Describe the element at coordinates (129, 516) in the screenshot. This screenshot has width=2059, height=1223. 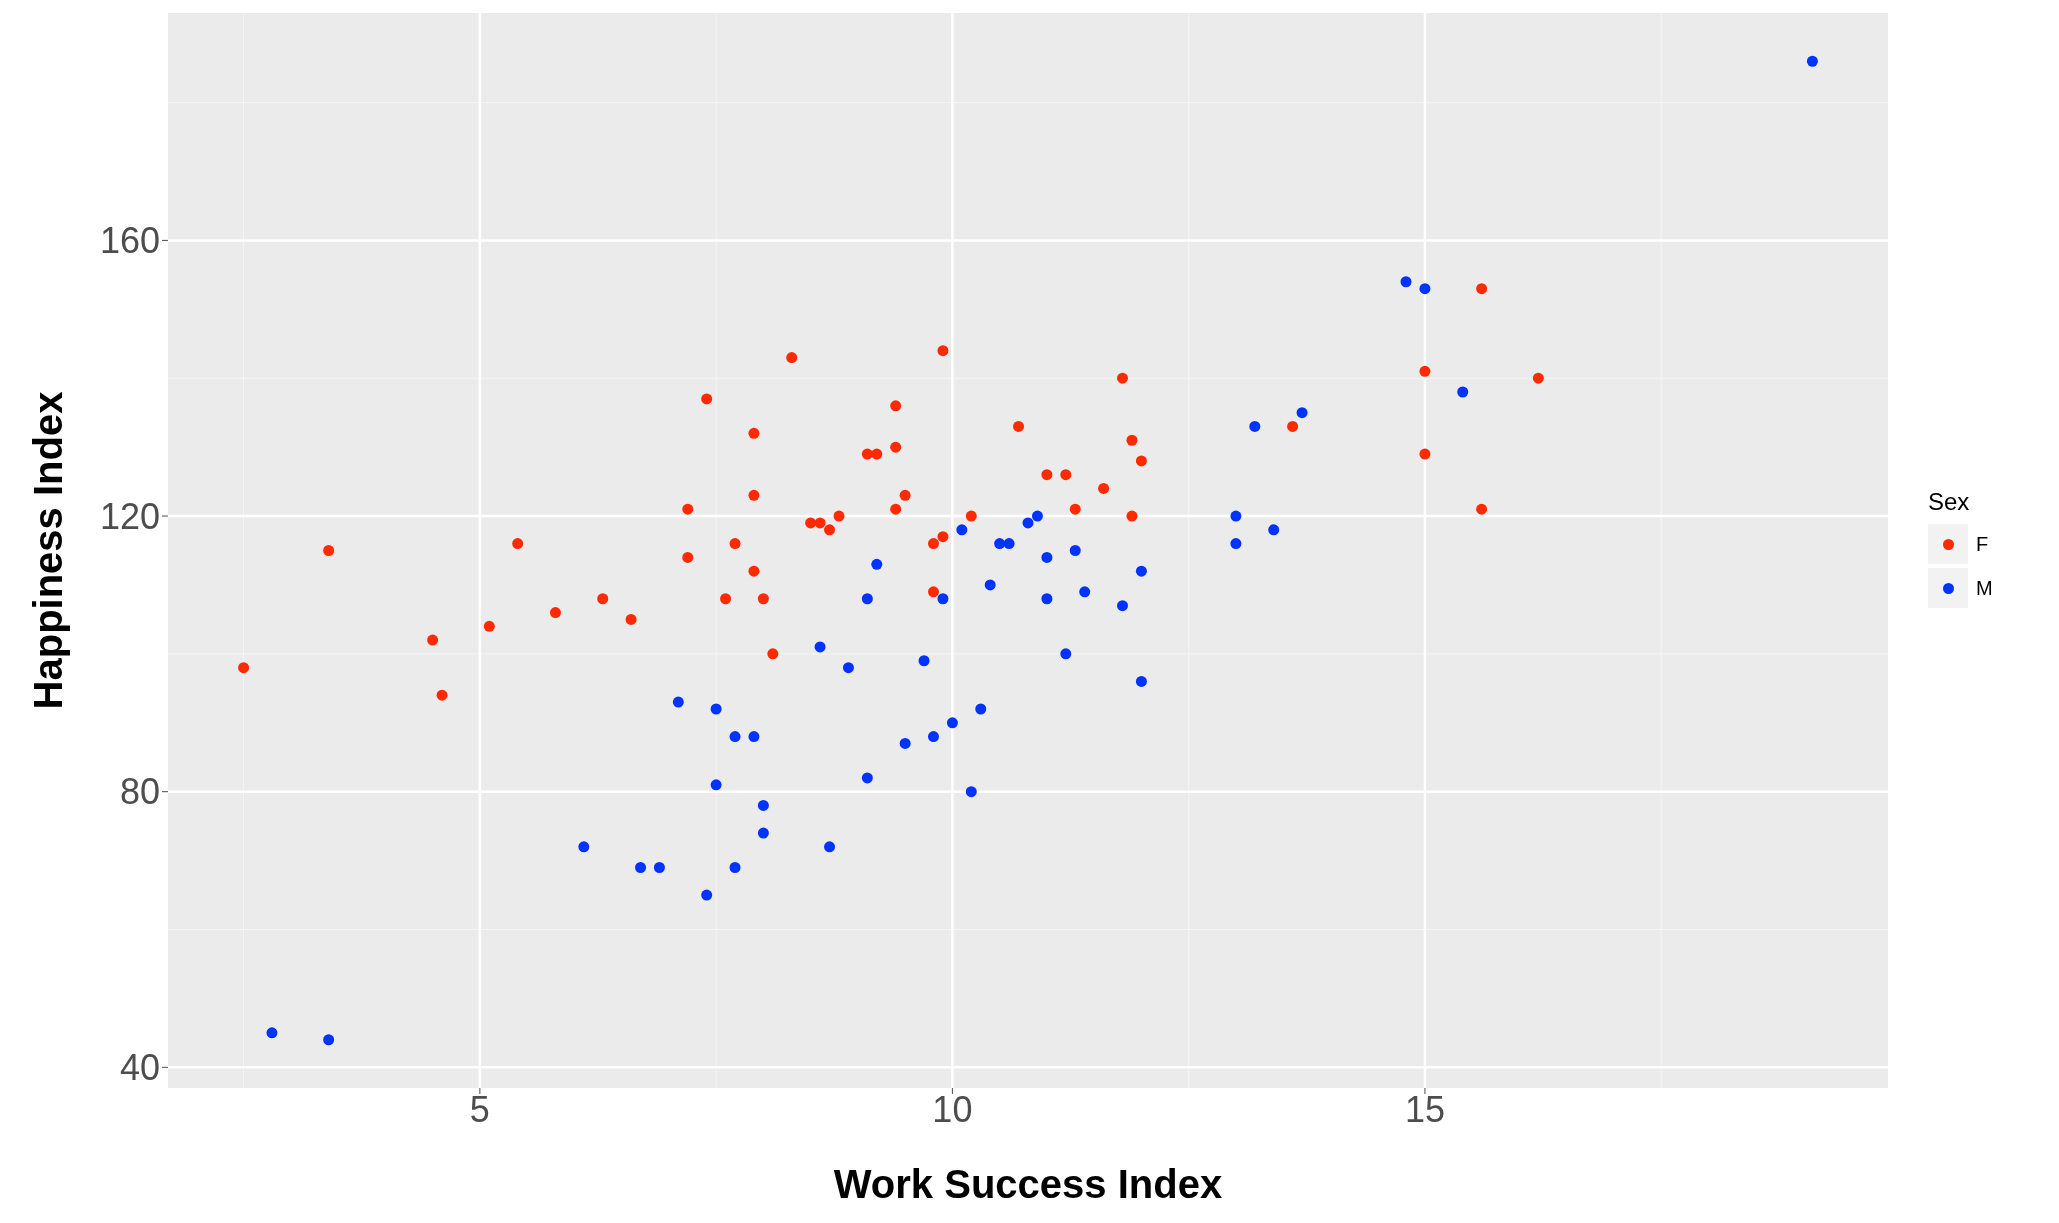
I see `y-tick-label: 120` at that location.